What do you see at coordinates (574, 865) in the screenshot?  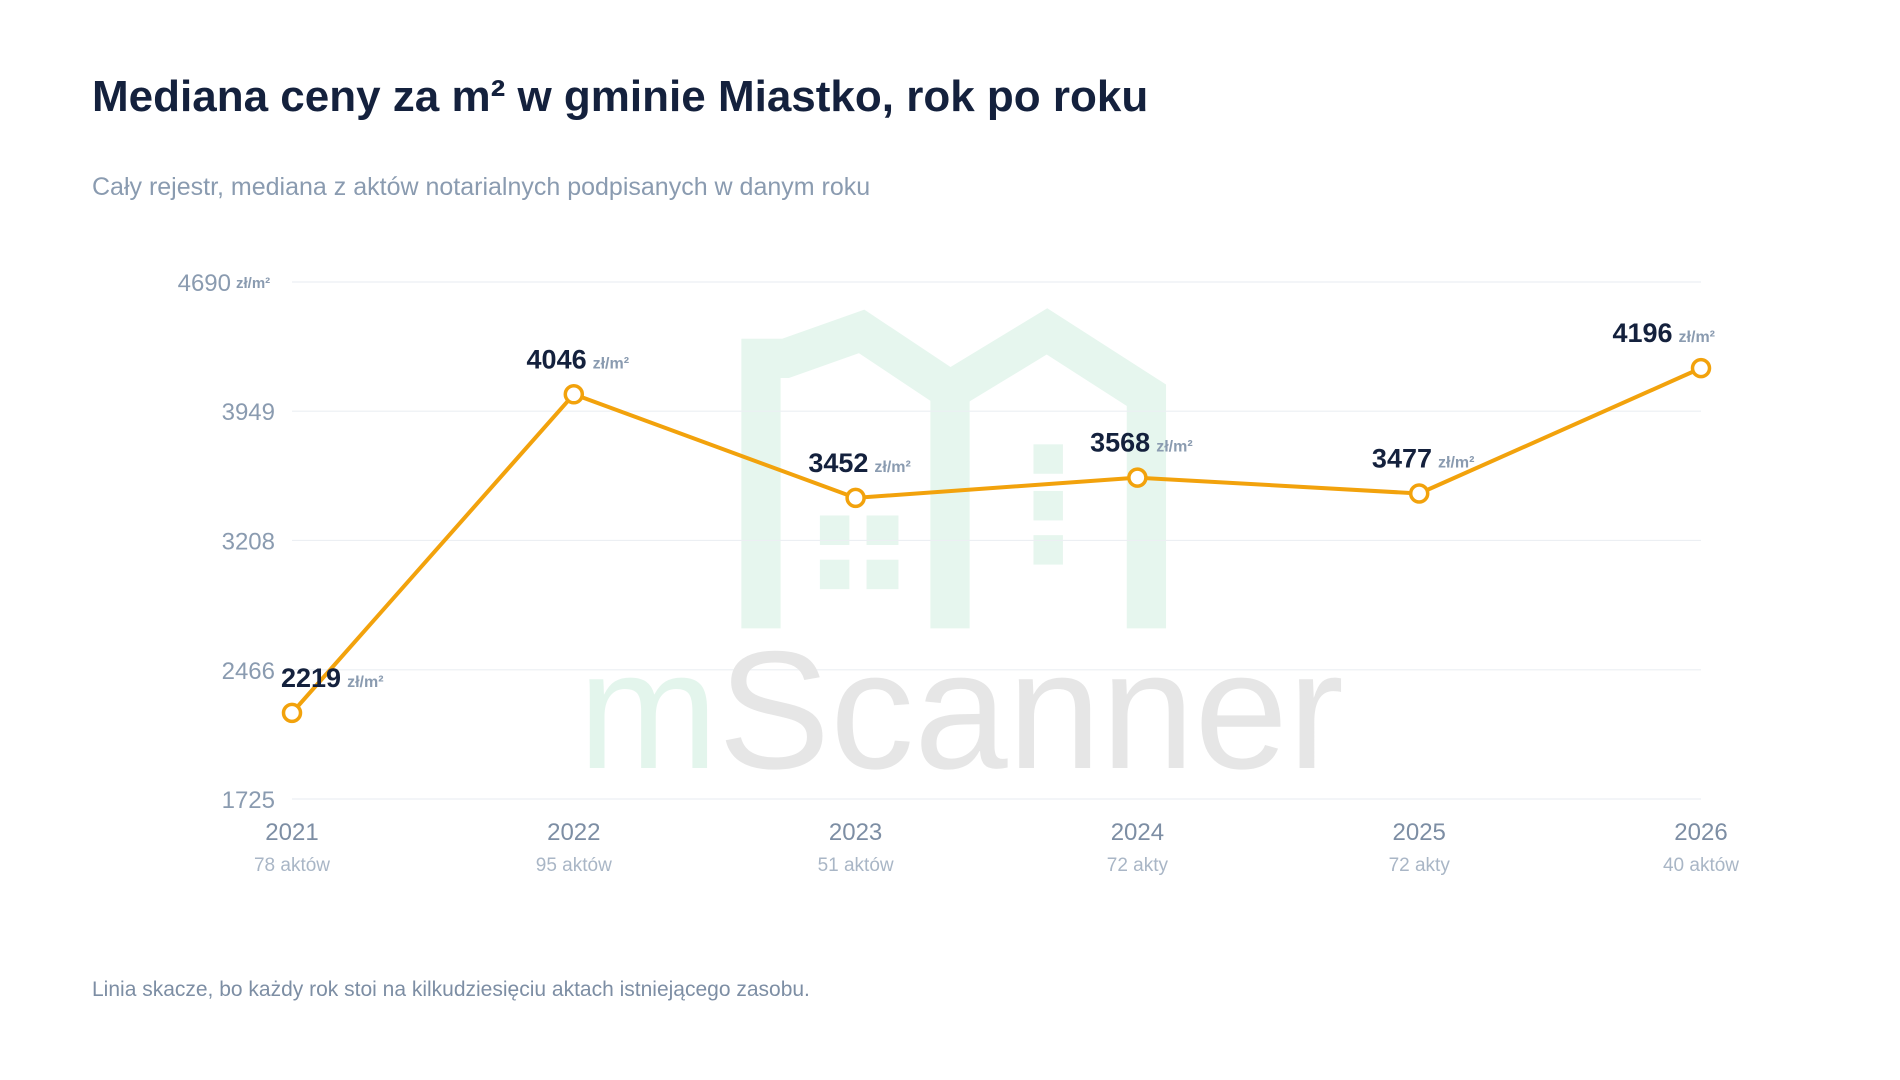 I see `x-tick-sublabel: 95 aktów` at bounding box center [574, 865].